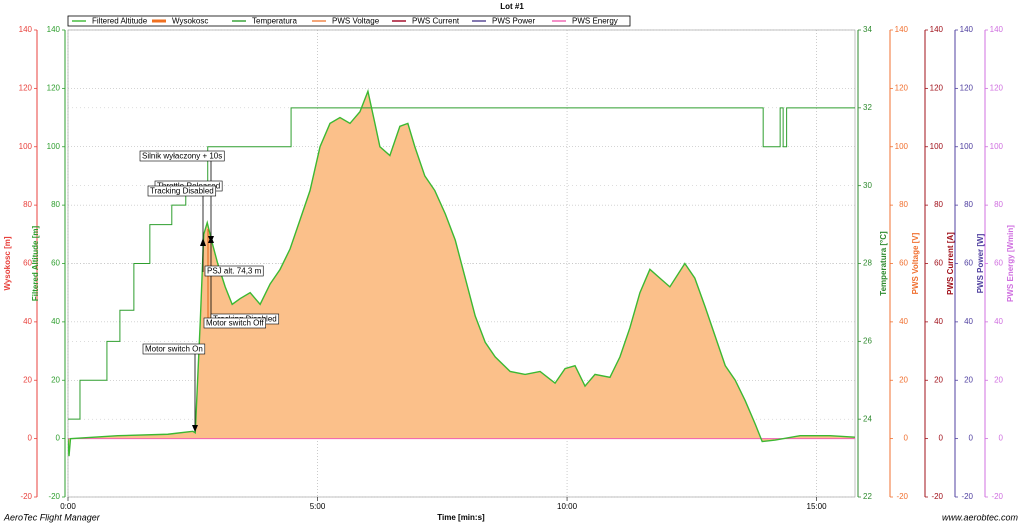  What do you see at coordinates (980, 263) in the screenshot?
I see `y-axis-title: PWS Power [W]` at bounding box center [980, 263].